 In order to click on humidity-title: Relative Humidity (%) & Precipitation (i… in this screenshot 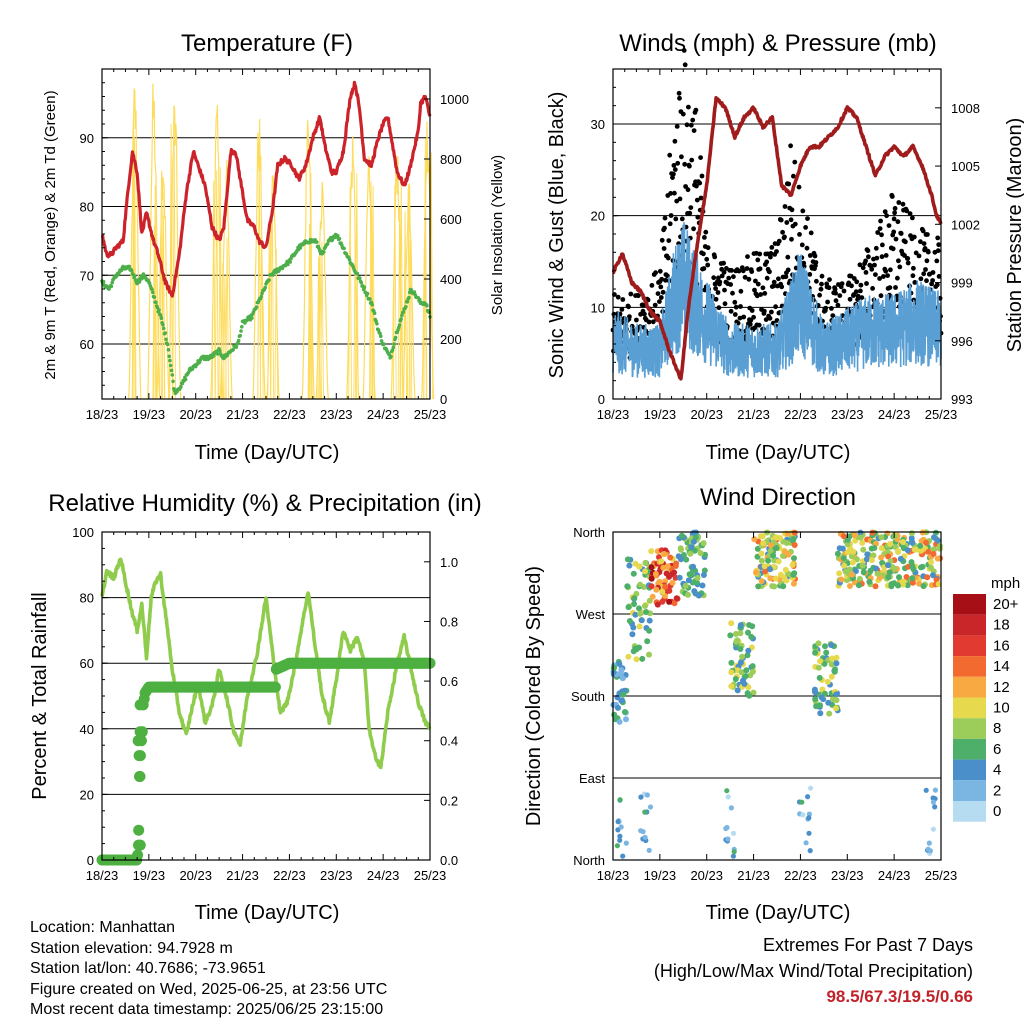, I will do `click(264, 503)`.